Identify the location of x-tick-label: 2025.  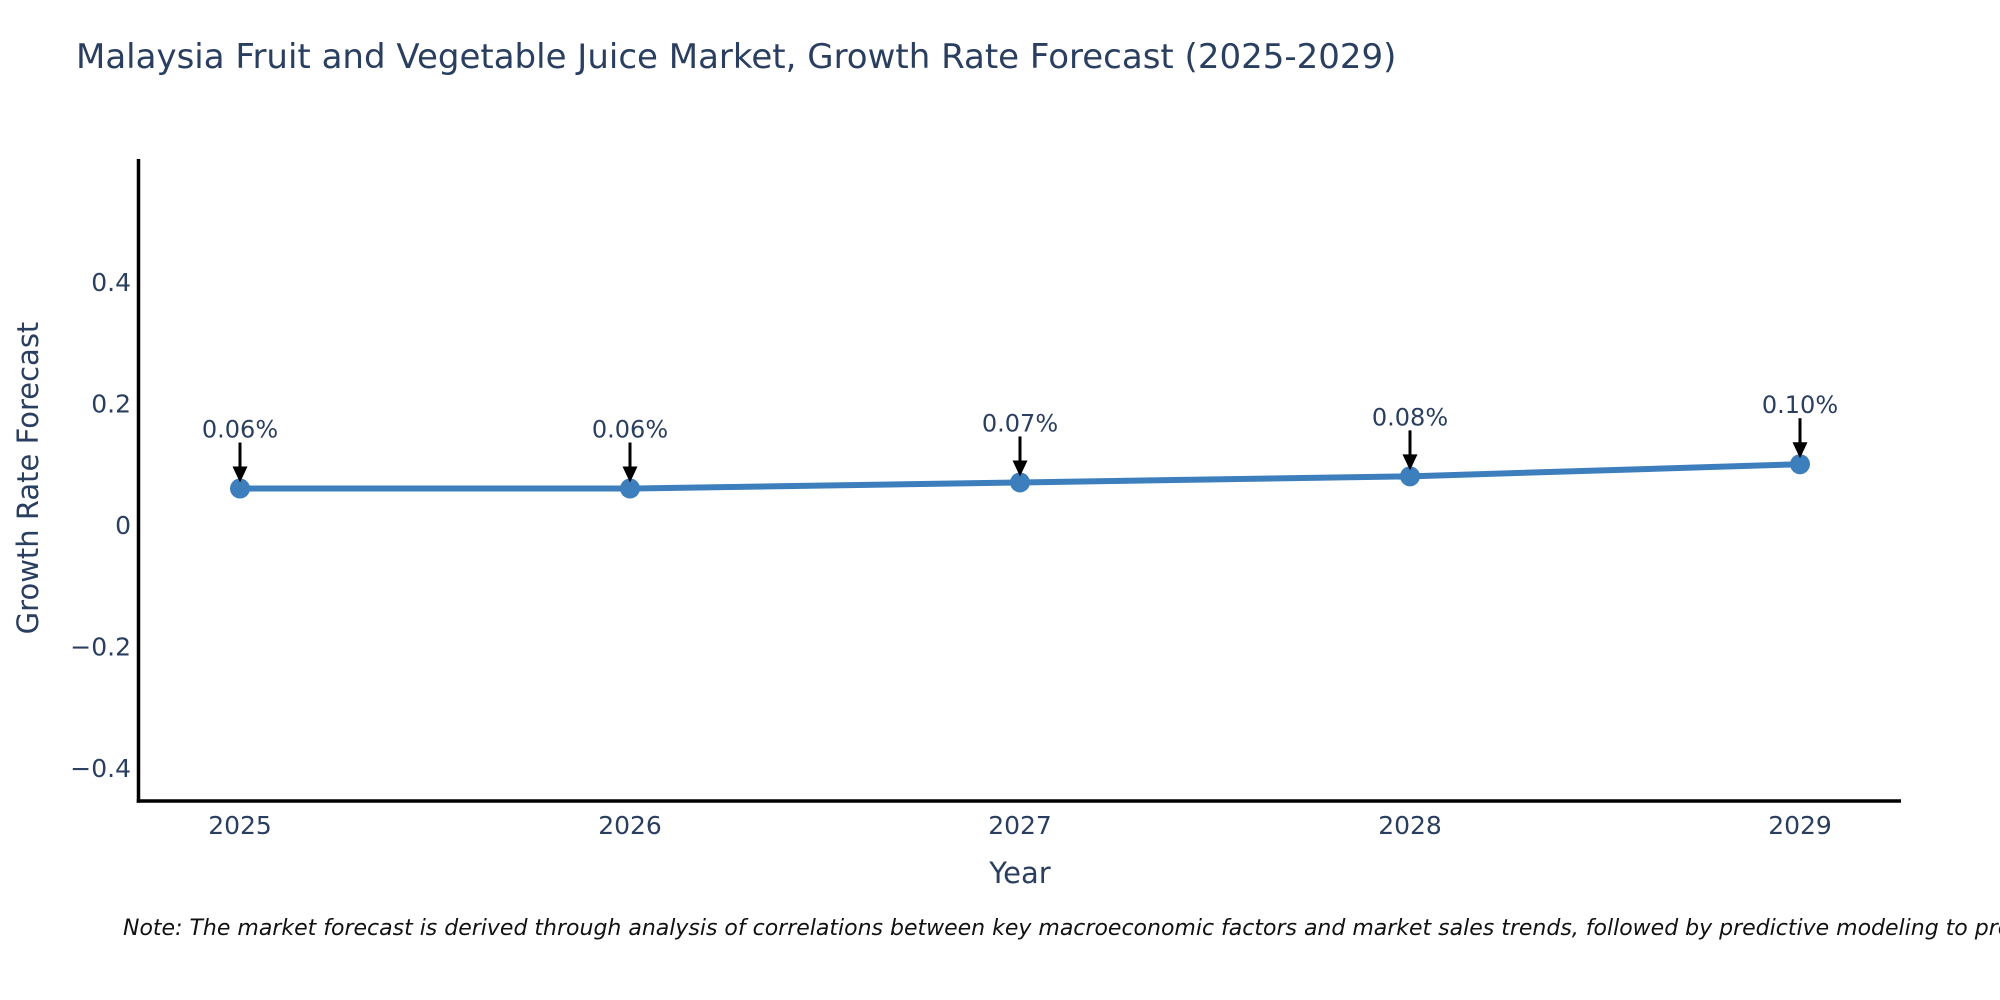
(240, 825).